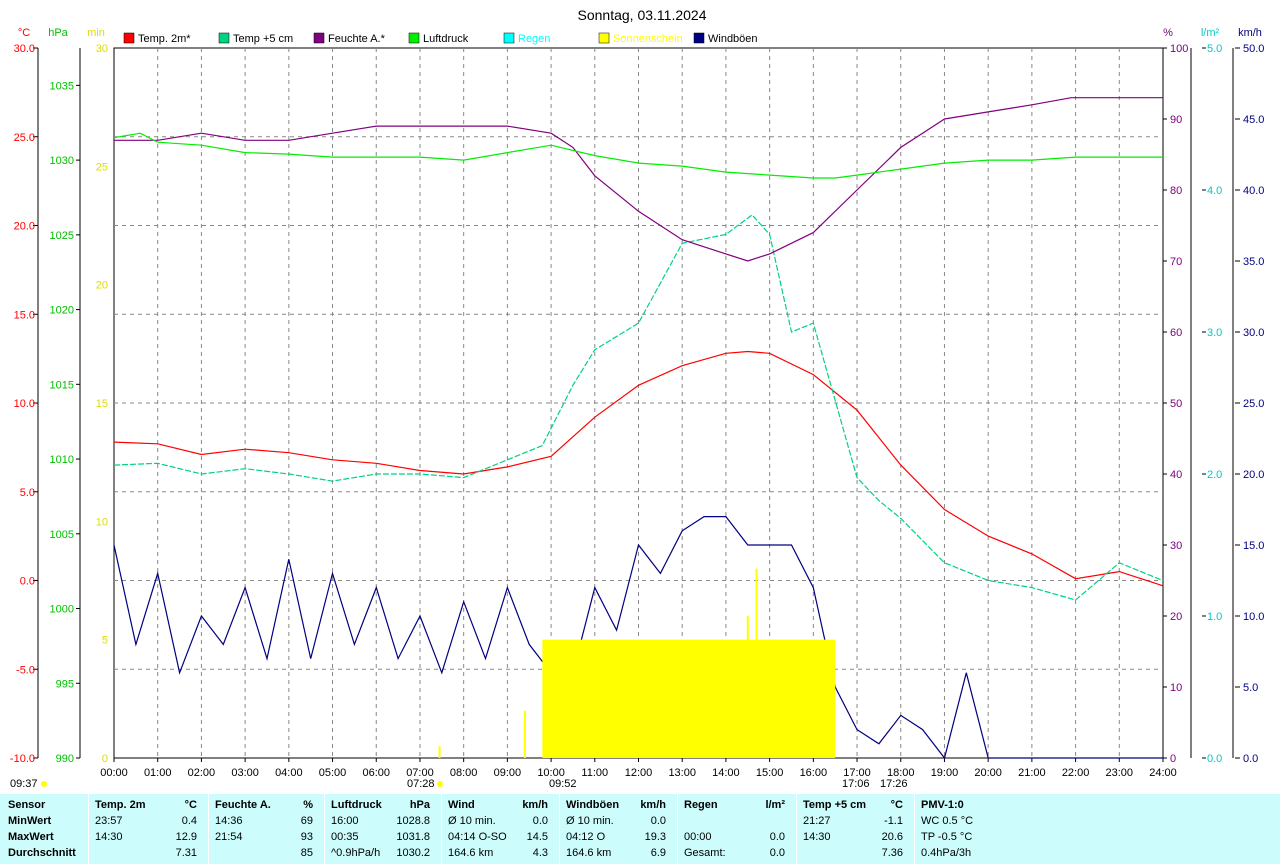 The height and width of the screenshot is (864, 1280). I want to click on wind-tick-label: 50.0, so click(1253, 49).